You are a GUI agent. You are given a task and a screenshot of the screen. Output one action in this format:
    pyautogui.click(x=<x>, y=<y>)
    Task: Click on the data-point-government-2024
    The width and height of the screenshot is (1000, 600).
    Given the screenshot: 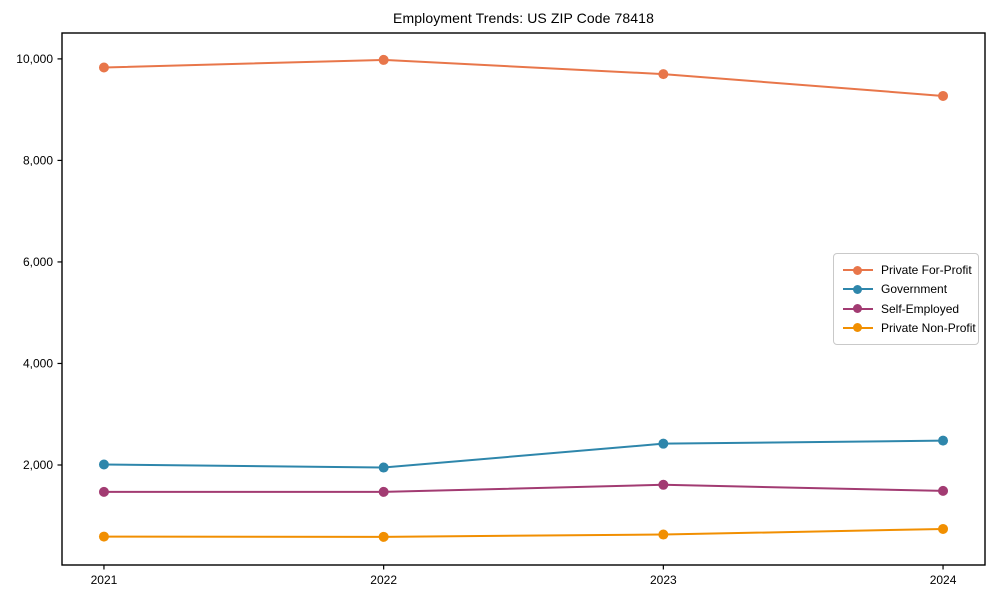 What is the action you would take?
    pyautogui.click(x=943, y=440)
    